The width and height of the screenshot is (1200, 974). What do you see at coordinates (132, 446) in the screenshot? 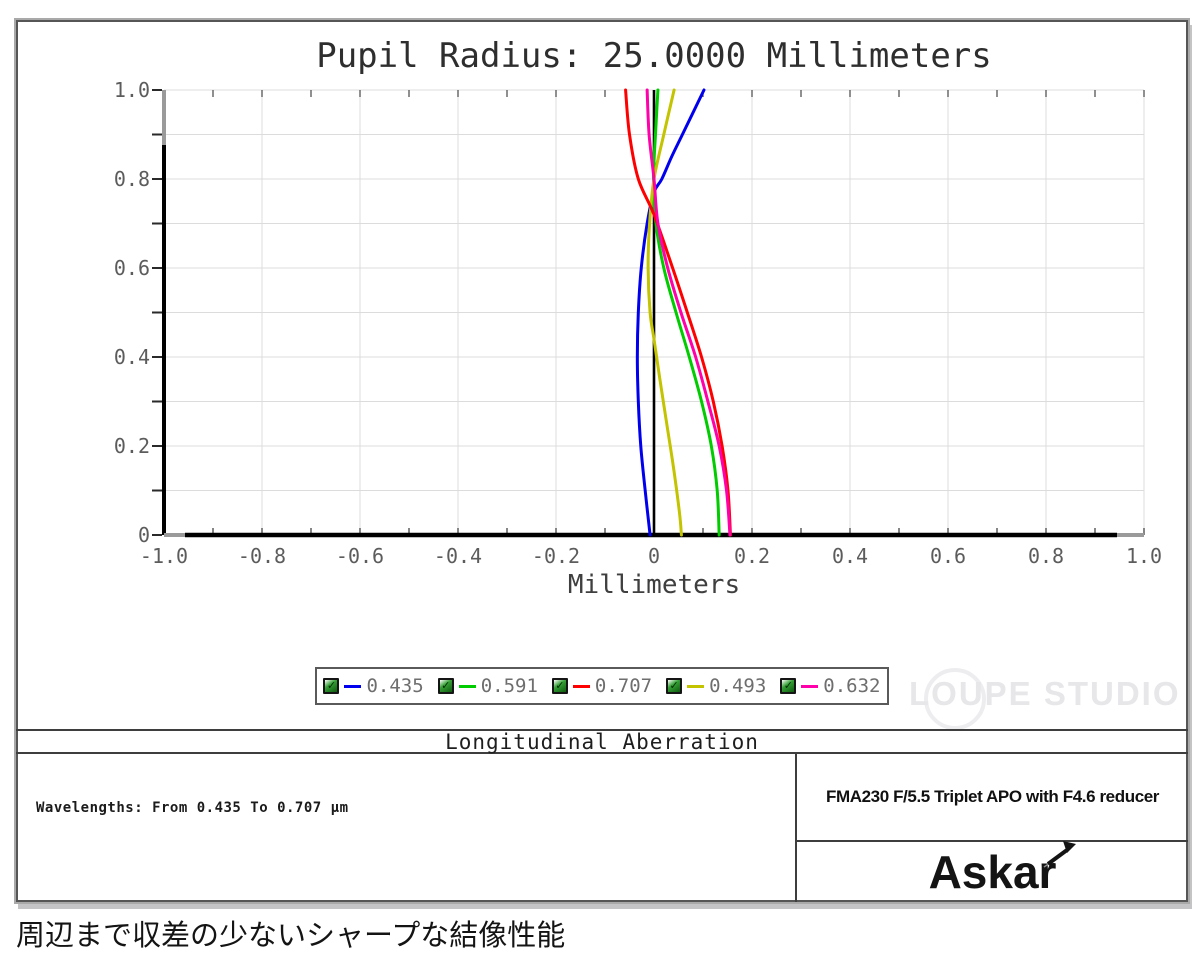
I see `y-tick-label: 0.2` at bounding box center [132, 446].